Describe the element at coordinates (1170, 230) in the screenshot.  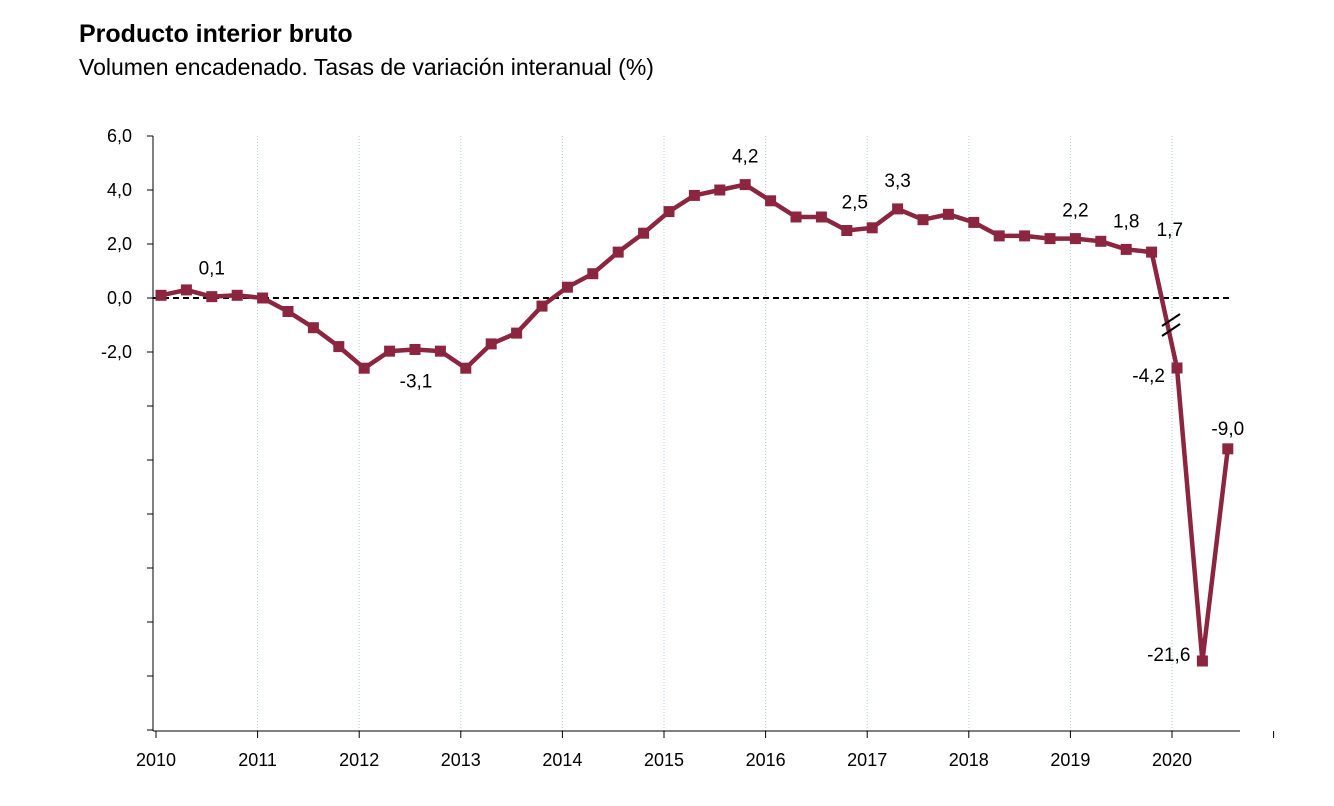
I see `data-label: 1,7` at that location.